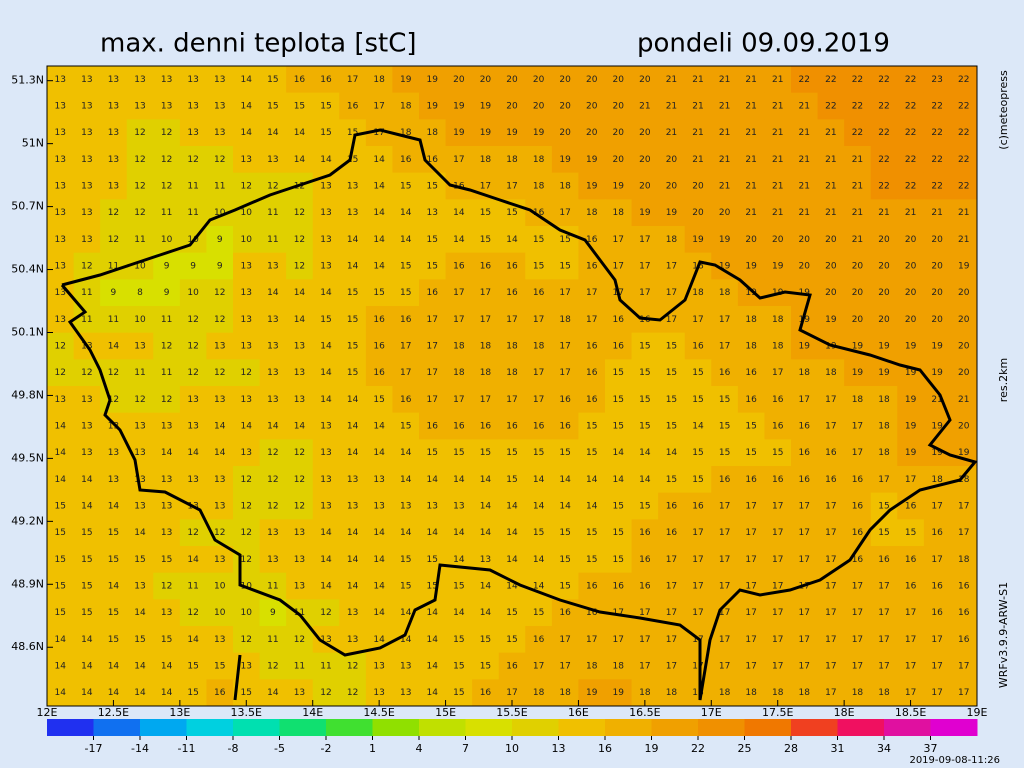  I want to click on colorbar-label: -11, so click(187, 748).